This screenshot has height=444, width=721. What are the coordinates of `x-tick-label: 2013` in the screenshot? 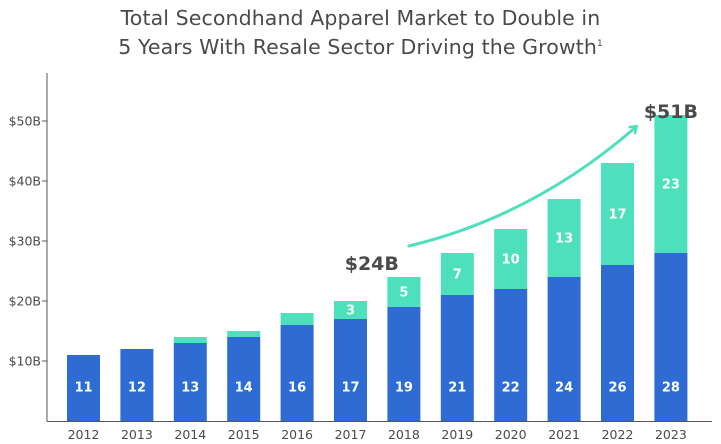 It's located at (137, 434).